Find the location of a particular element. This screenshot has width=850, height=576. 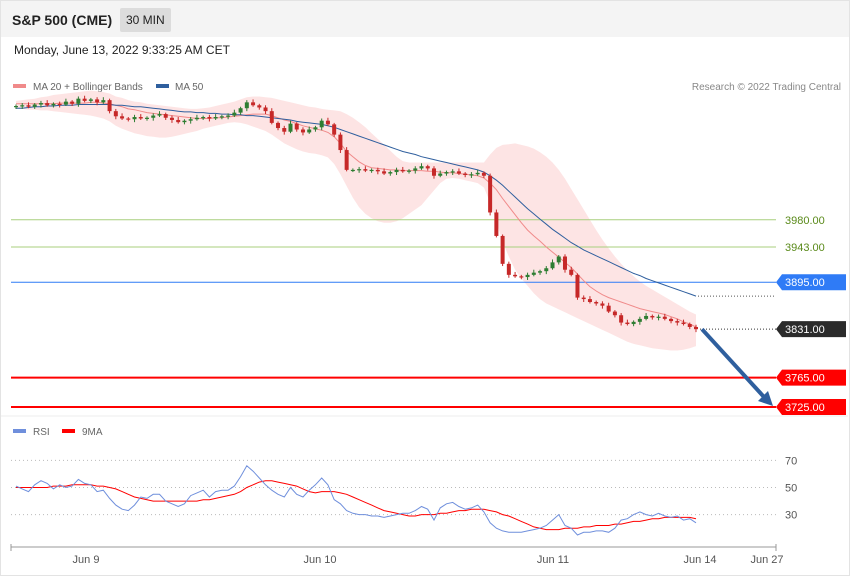

timestamp: Monday, June 13, 2022 9:33:25 AM CET is located at coordinates (122, 50).